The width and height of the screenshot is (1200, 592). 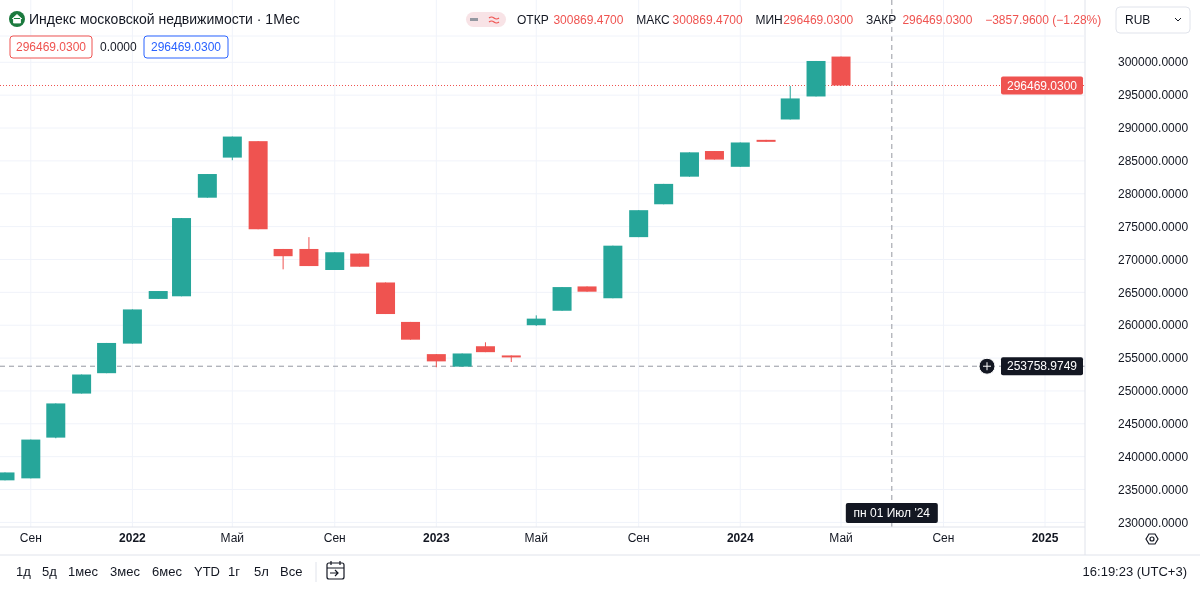 What do you see at coordinates (1153, 62) in the screenshot?
I see `y-tick-label: 300000.0000` at bounding box center [1153, 62].